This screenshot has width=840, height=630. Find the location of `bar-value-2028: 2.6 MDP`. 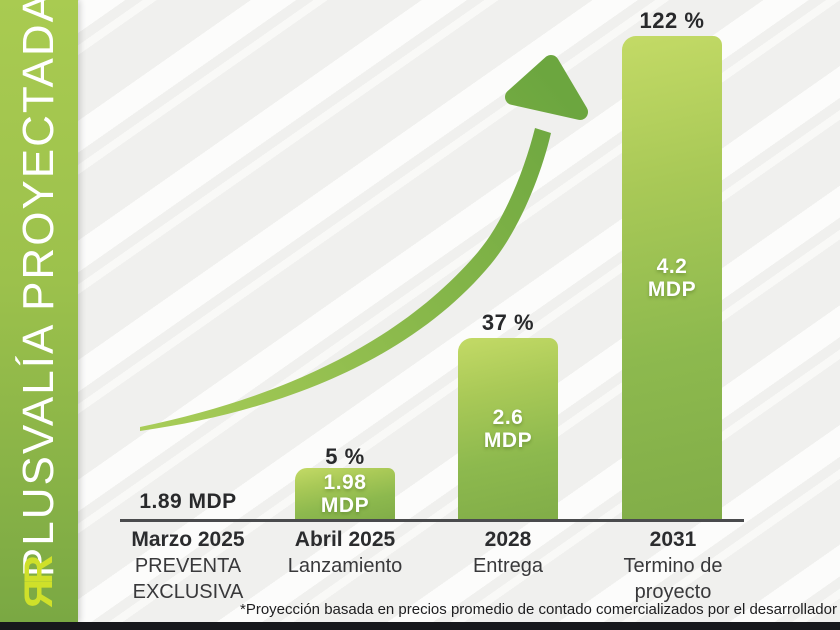

bar-value-2028: 2.6 MDP is located at coordinates (508, 429).